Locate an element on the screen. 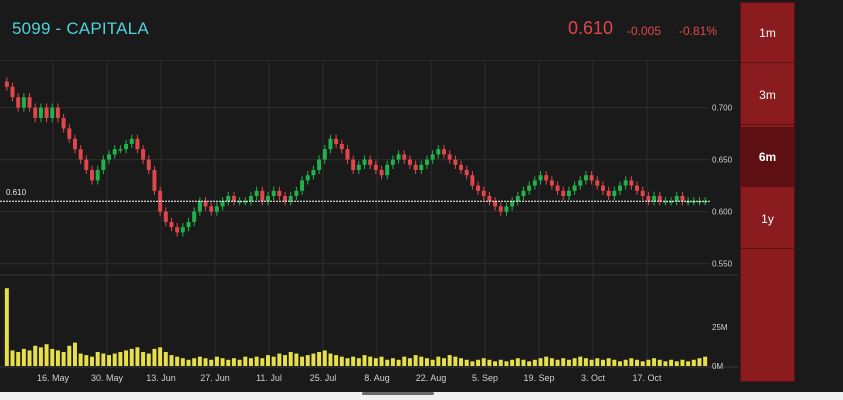 The height and width of the screenshot is (400, 843). home-indicator is located at coordinates (398, 393).